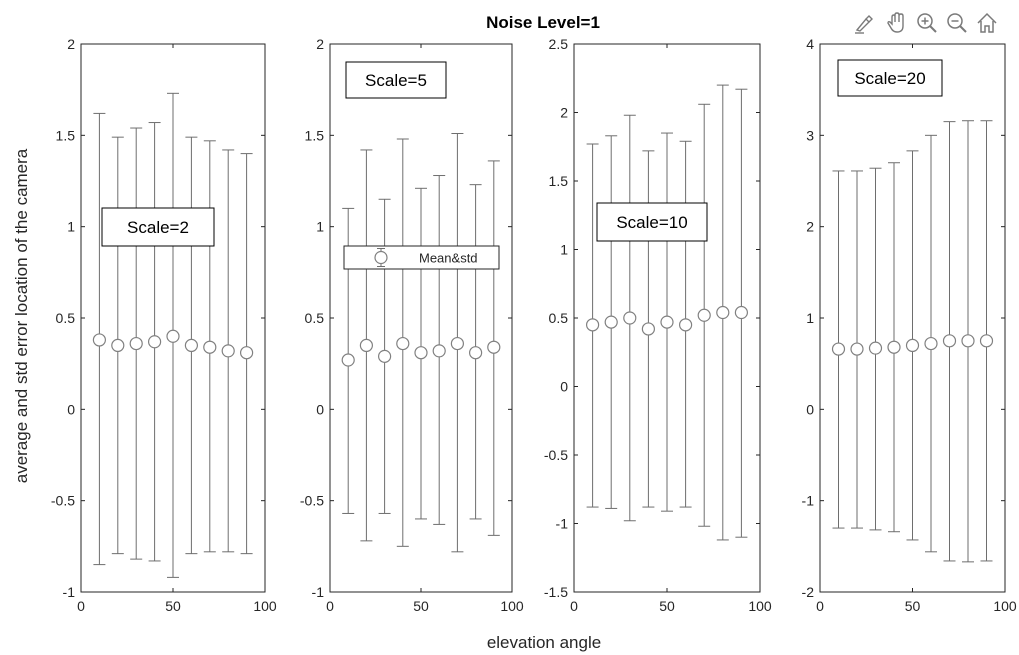 This screenshot has height=655, width=1019. I want to click on y-tick-label: -1.5, so click(556, 592).